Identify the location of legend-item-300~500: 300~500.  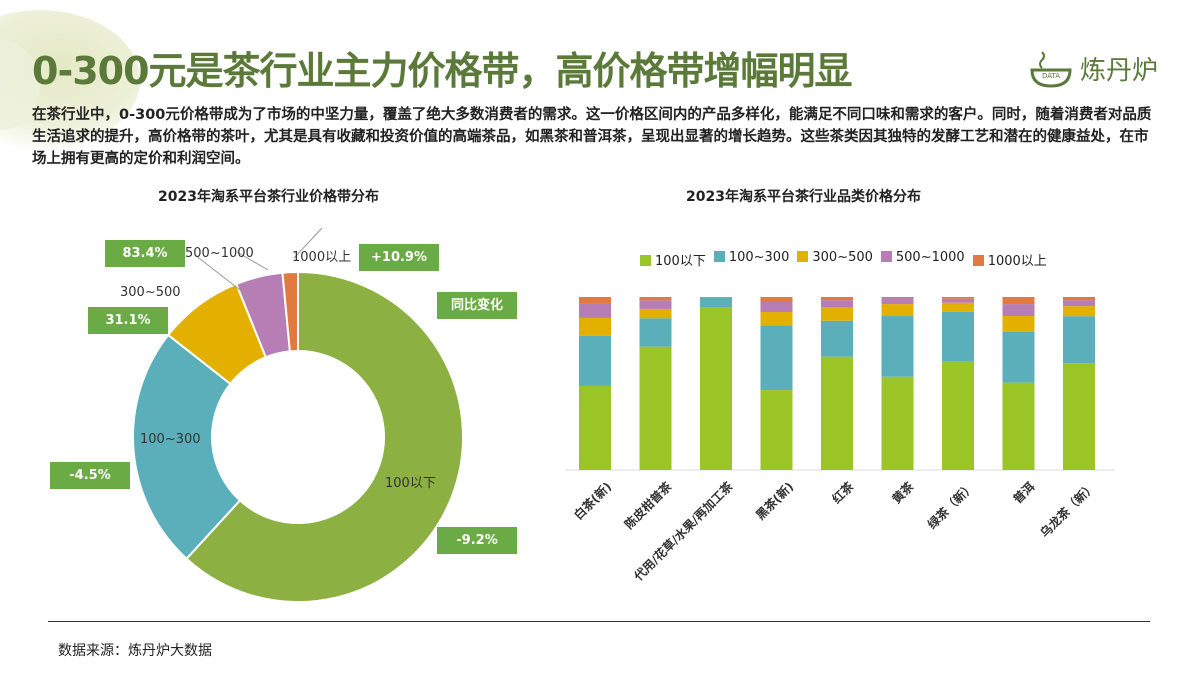
(835, 259).